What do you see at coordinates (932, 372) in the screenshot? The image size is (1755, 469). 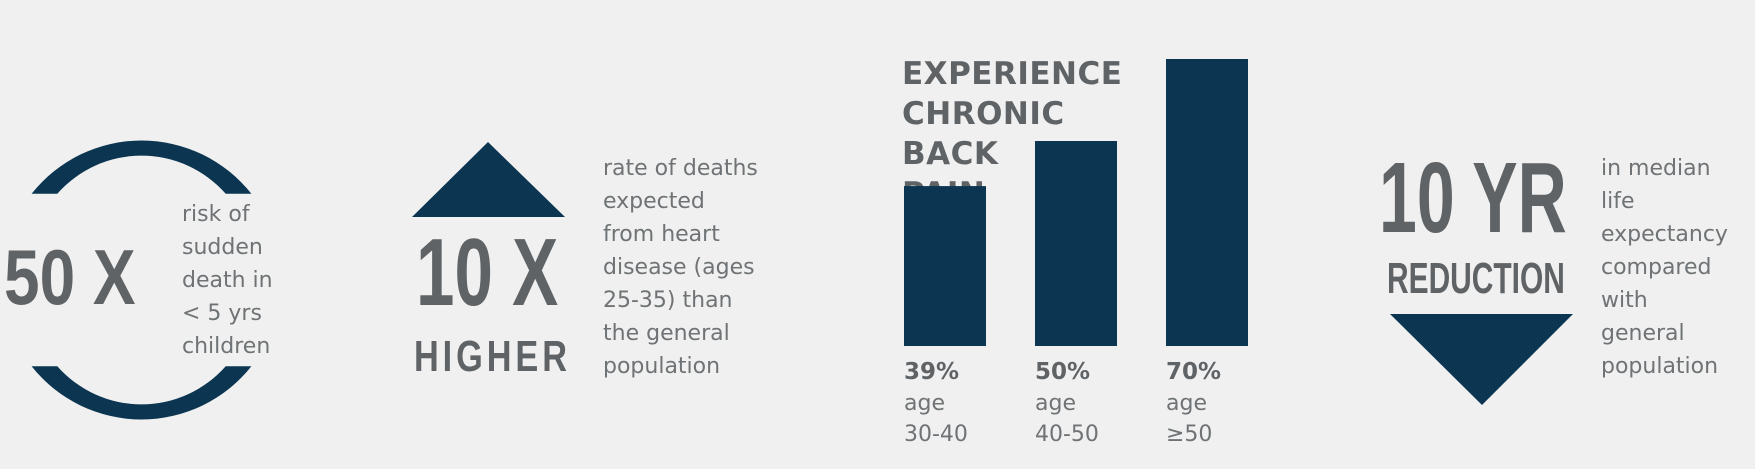 I see `bar-value-label: 39%` at bounding box center [932, 372].